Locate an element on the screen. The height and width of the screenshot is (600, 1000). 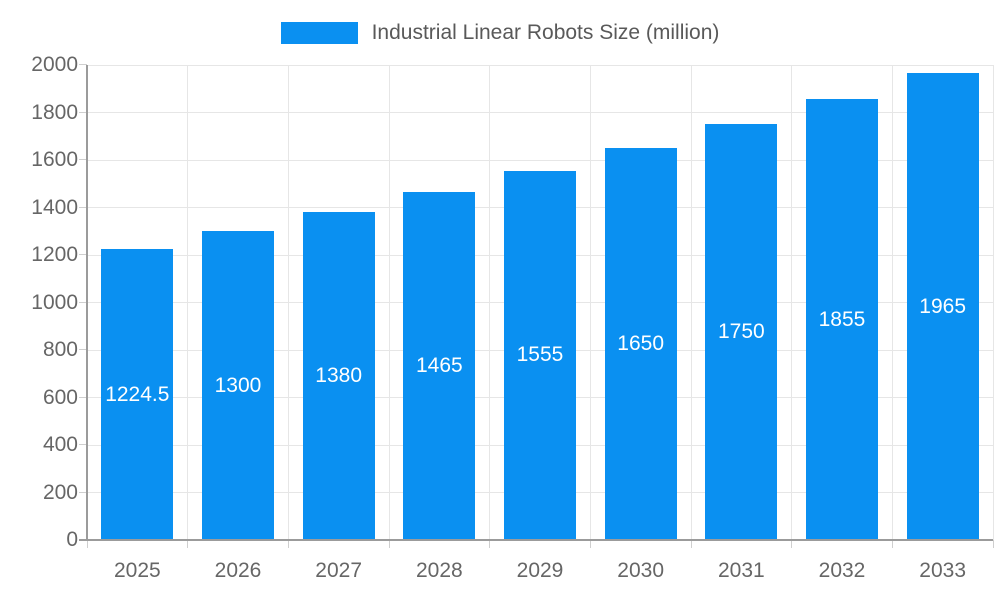
y-tick-label: 1800 is located at coordinates (54, 112).